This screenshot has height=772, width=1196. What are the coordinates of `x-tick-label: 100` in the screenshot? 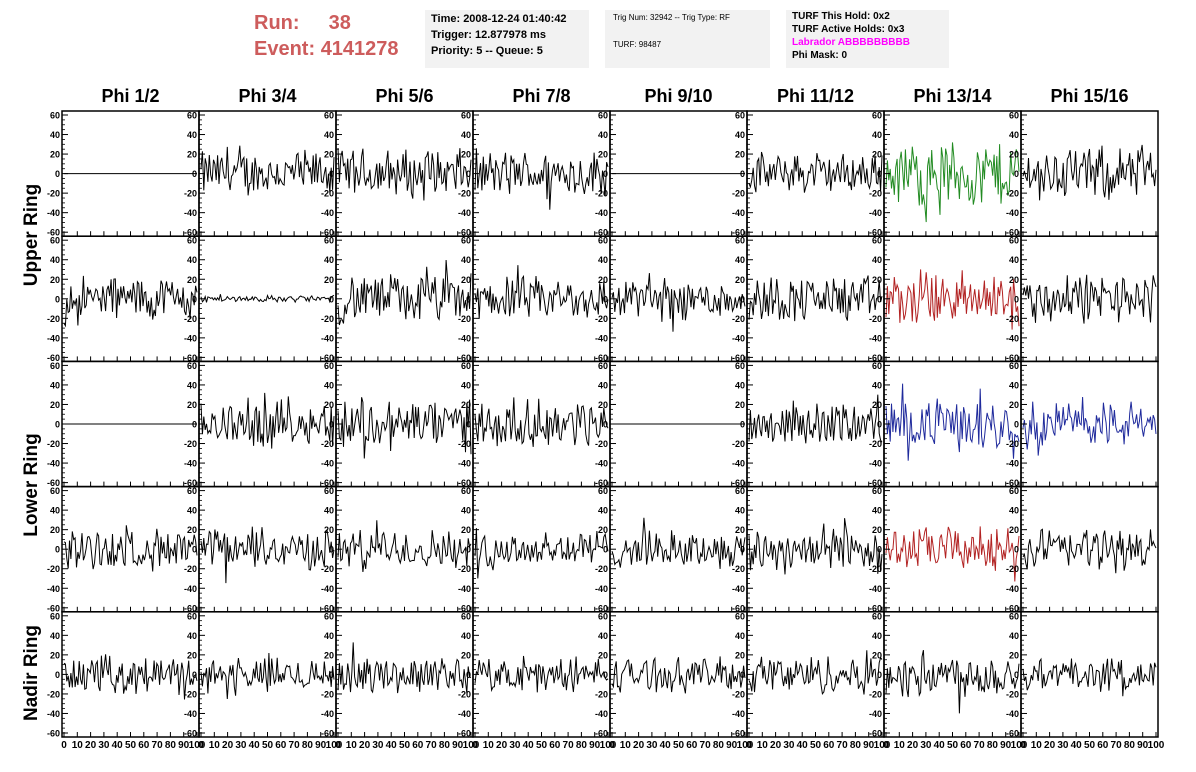 It's located at (608, 745).